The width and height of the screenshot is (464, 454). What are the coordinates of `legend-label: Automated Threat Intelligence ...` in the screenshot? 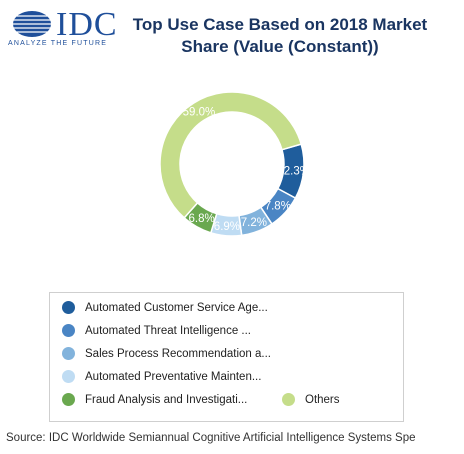 It's located at (168, 330).